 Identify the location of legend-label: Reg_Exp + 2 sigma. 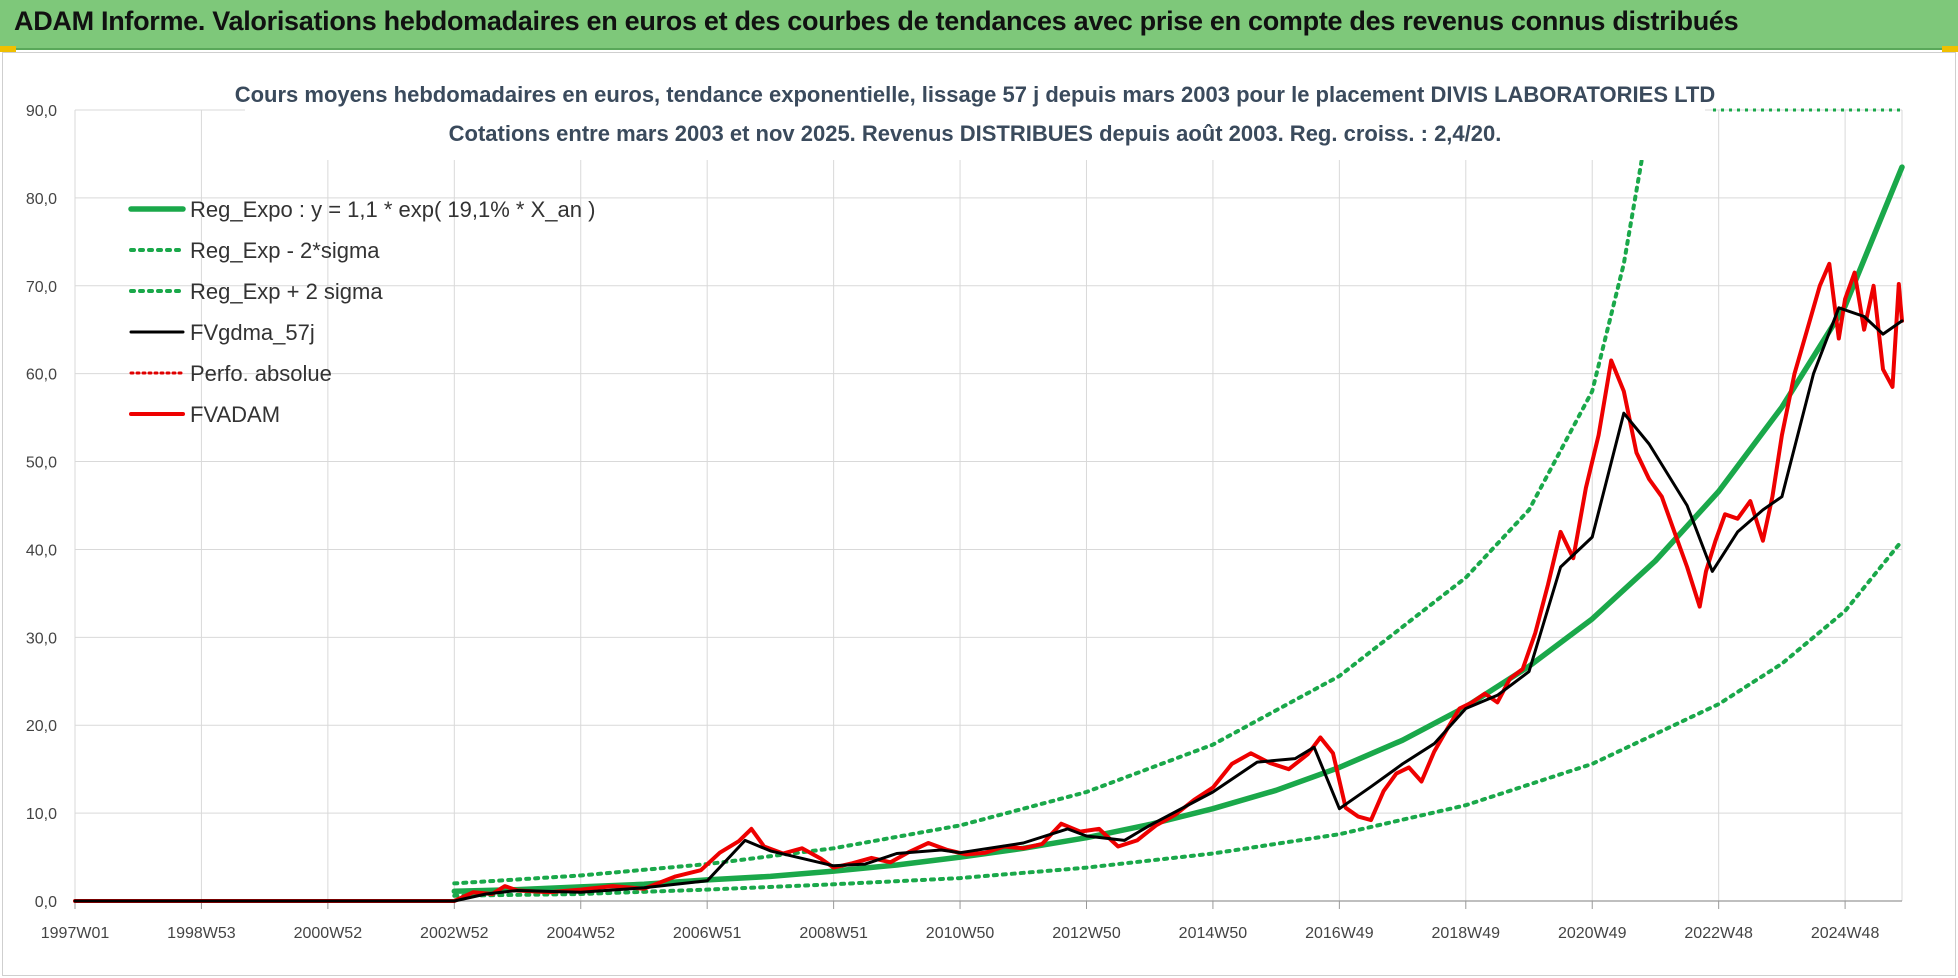
(286, 291).